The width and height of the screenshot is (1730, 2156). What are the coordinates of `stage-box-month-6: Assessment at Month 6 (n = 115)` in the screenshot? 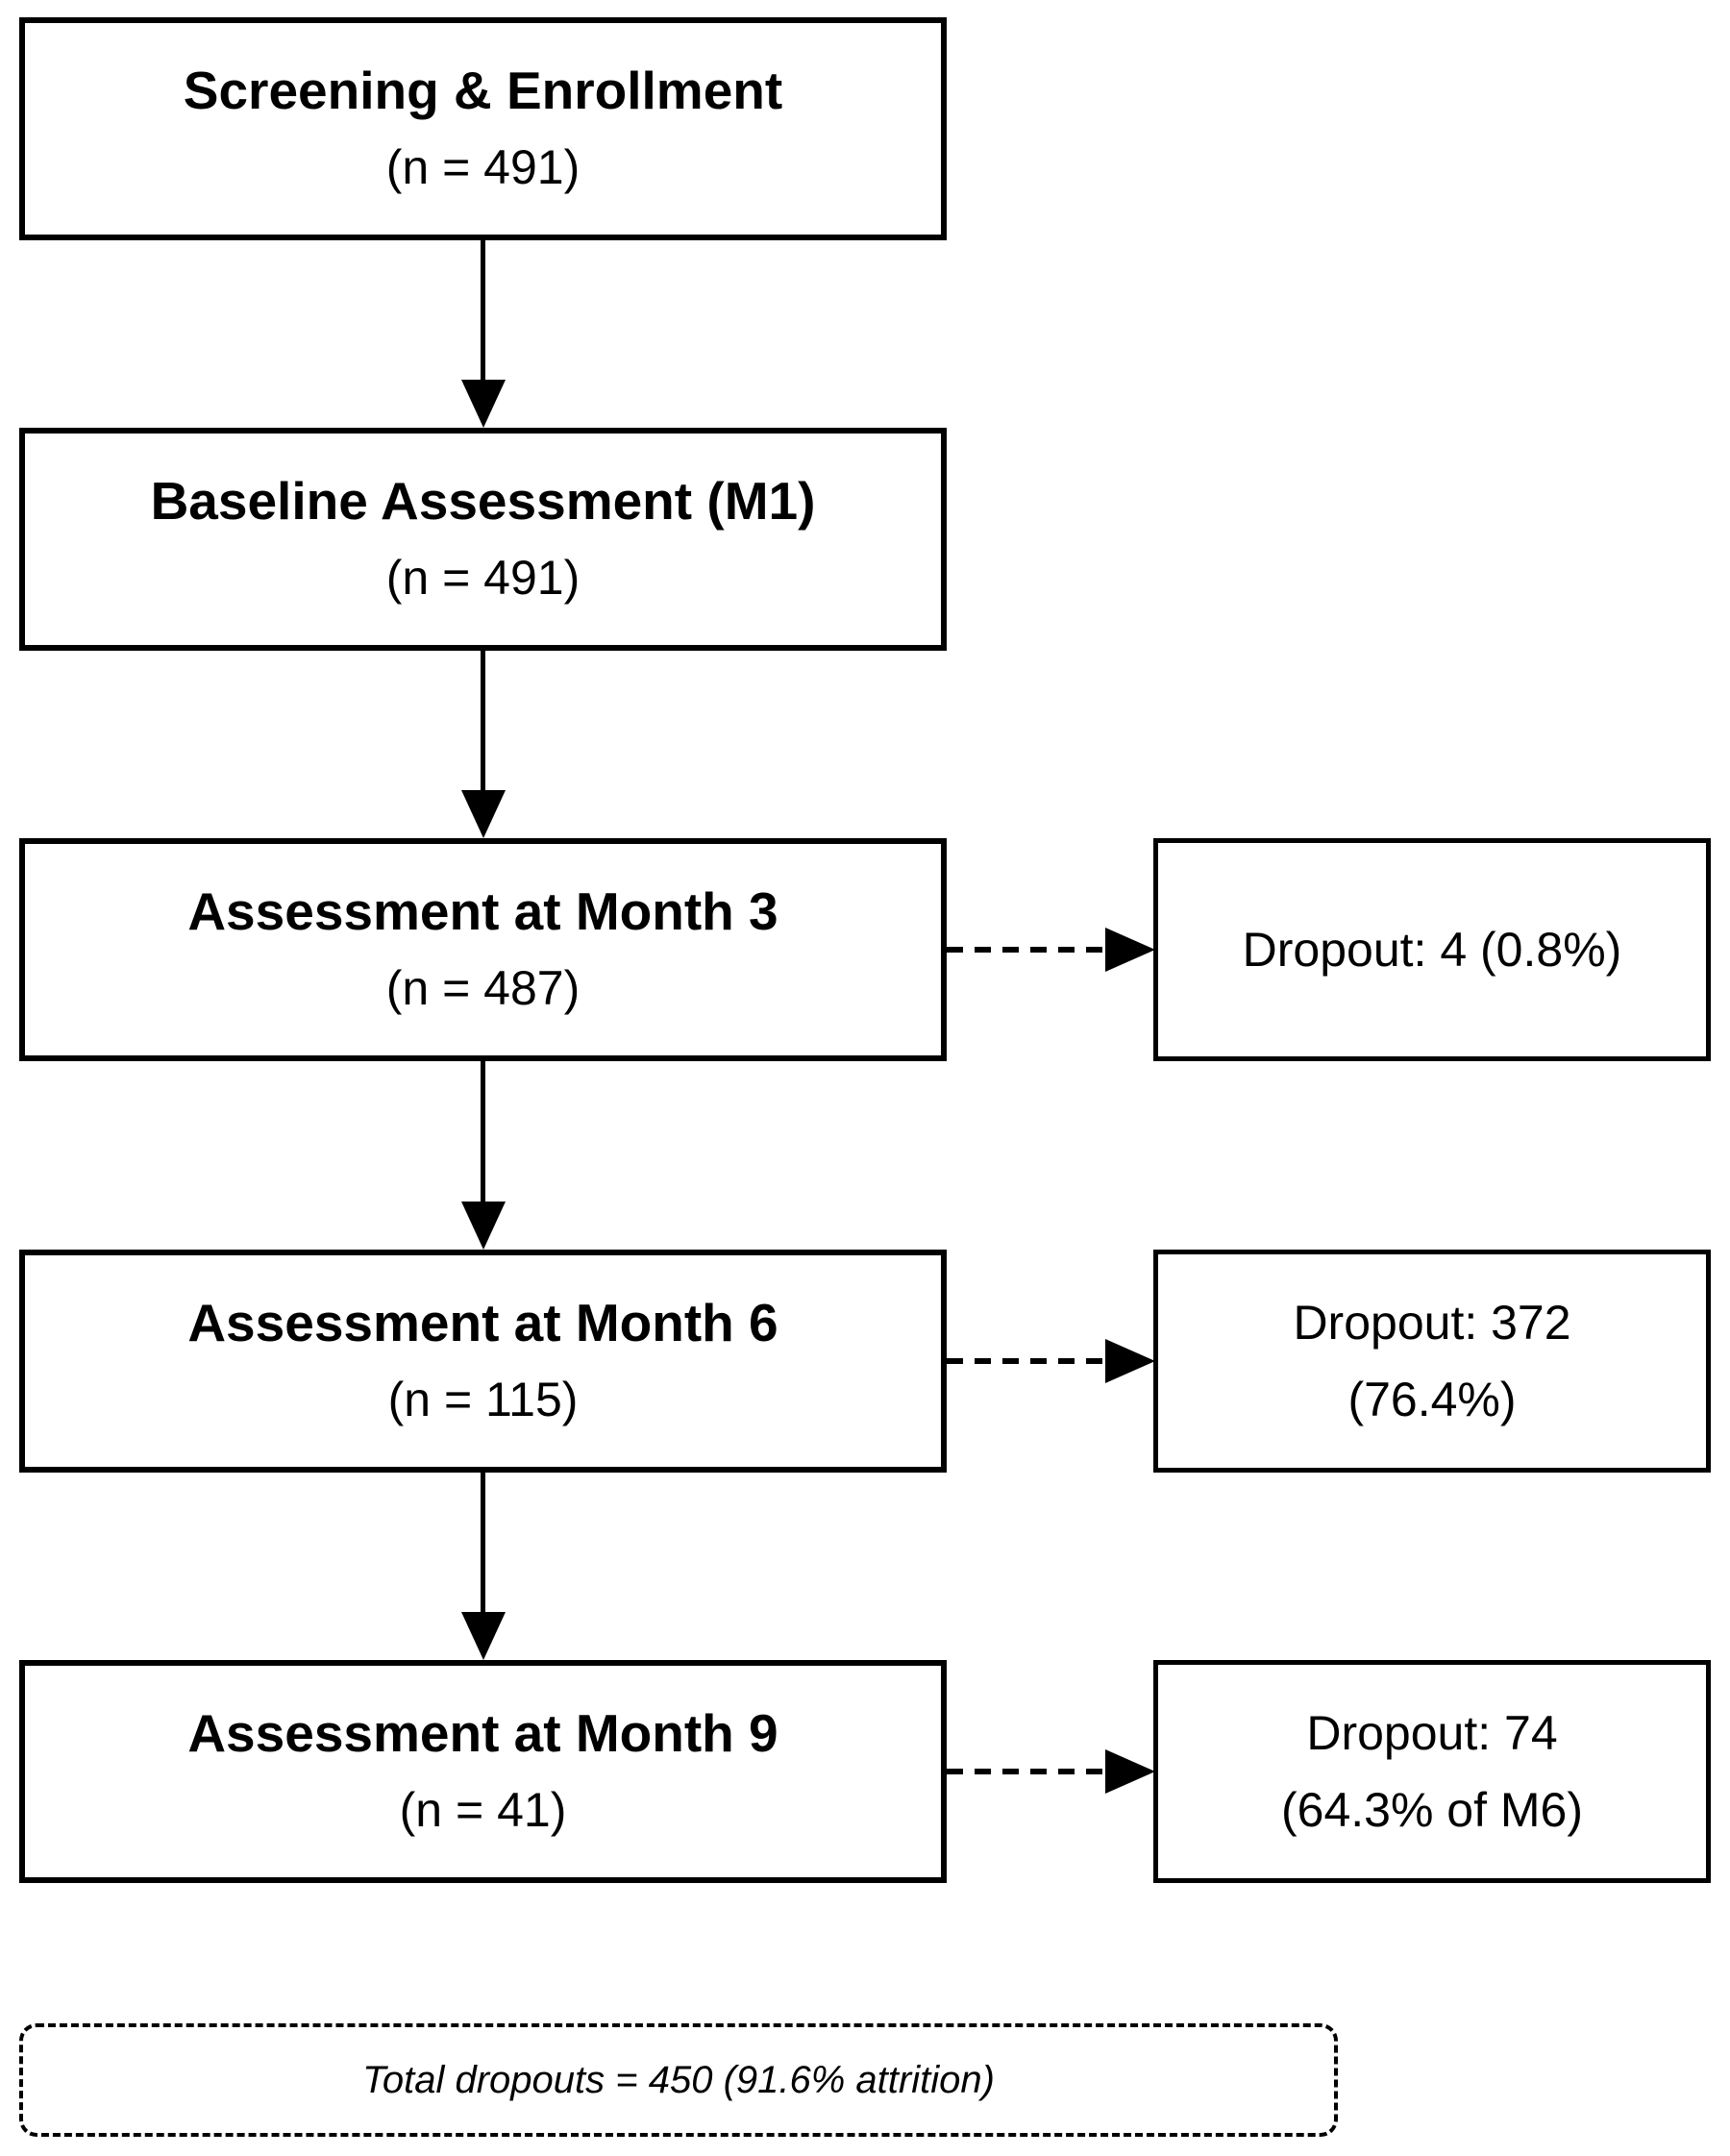 It's located at (483, 1361).